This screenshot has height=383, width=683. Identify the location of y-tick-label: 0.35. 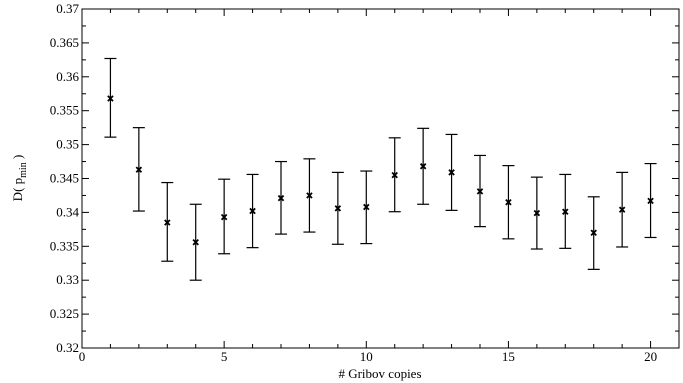
(67, 144).